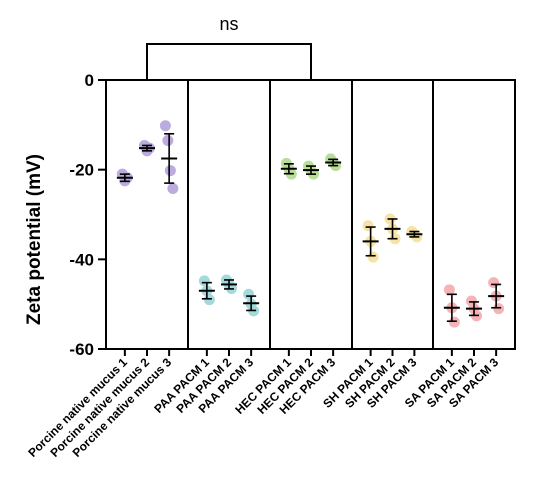 The image size is (535, 497). What do you see at coordinates (81, 349) in the screenshot?
I see `y-tick-label: -60` at bounding box center [81, 349].